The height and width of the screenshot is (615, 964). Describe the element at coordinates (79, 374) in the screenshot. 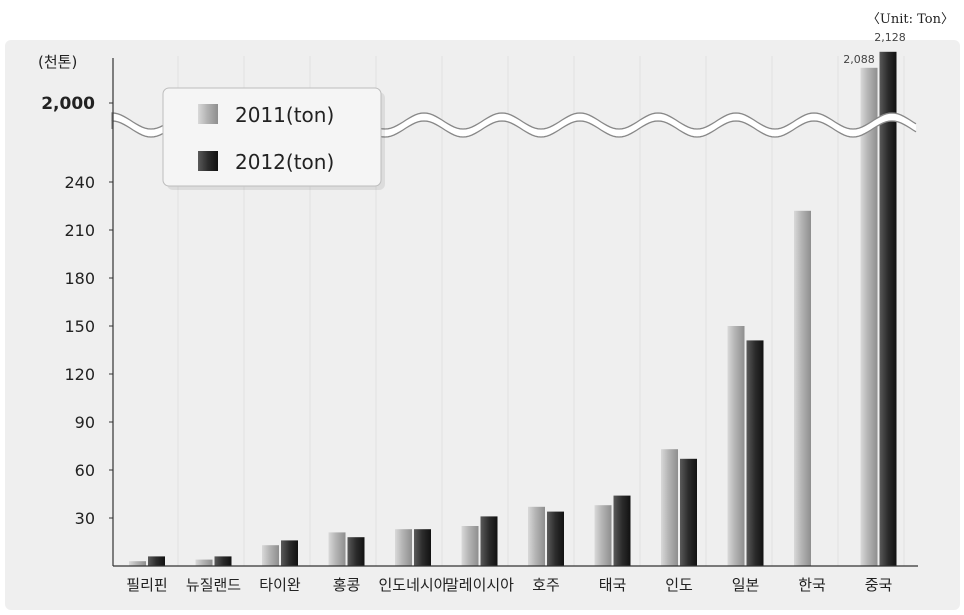

I see `y-tick-label: 120` at that location.